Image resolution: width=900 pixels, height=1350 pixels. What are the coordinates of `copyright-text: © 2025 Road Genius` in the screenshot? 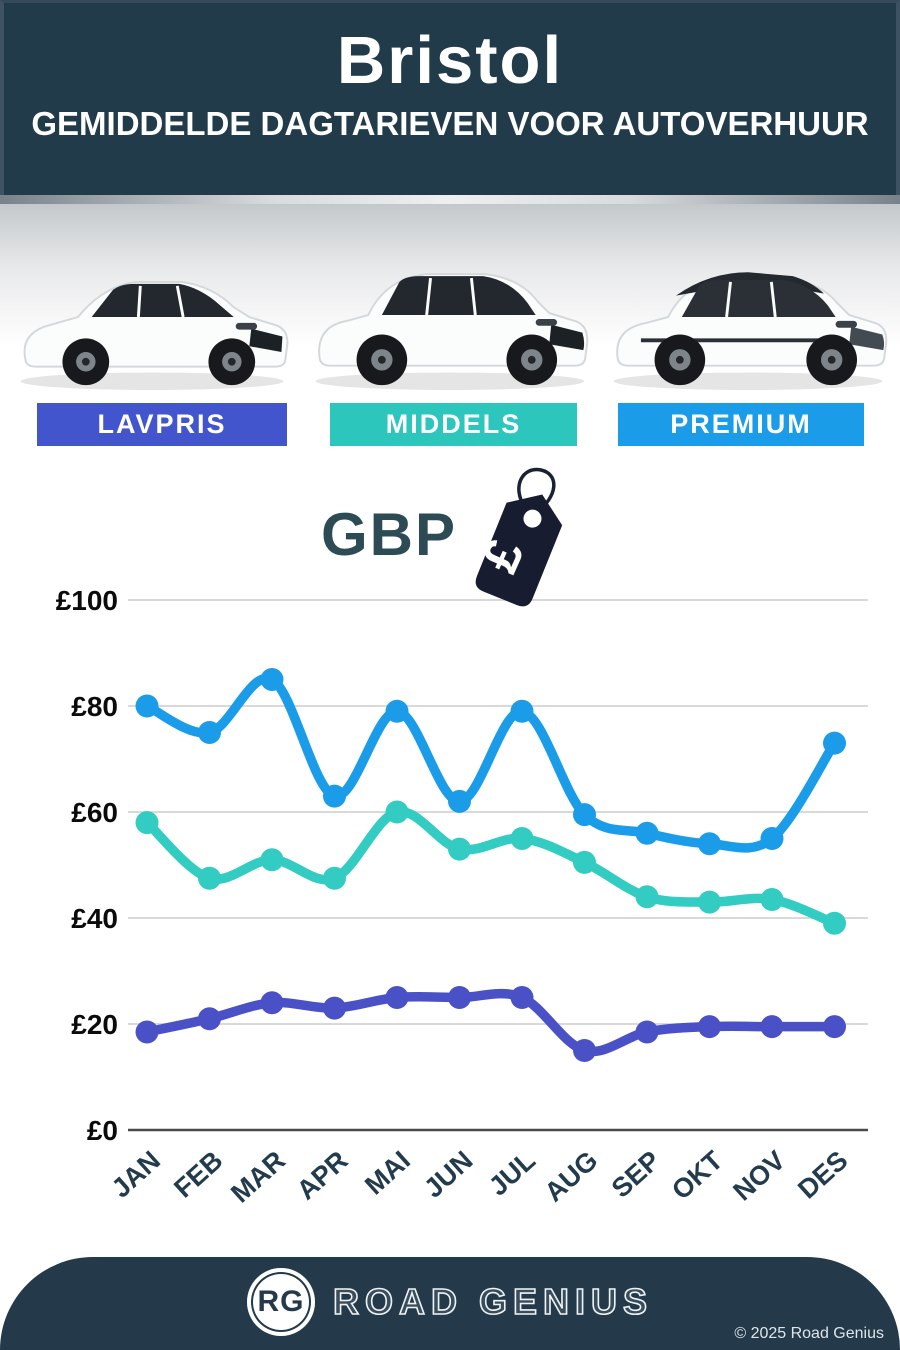 It's located at (809, 1333).